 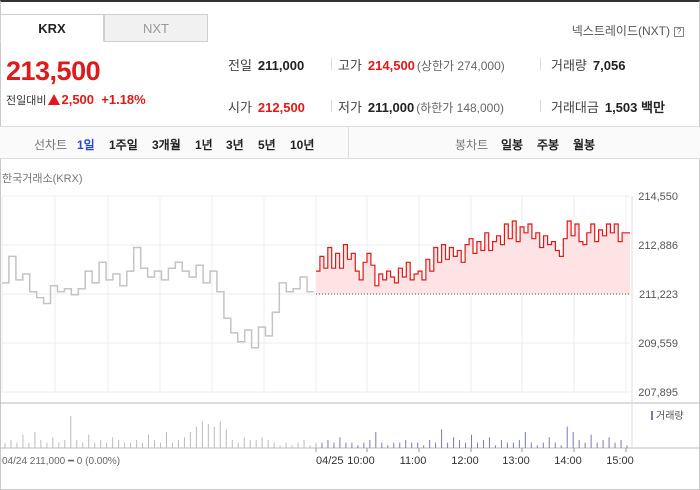 I want to click on nxt-link-label: 넥스트레이드(NXT), so click(x=620, y=31).